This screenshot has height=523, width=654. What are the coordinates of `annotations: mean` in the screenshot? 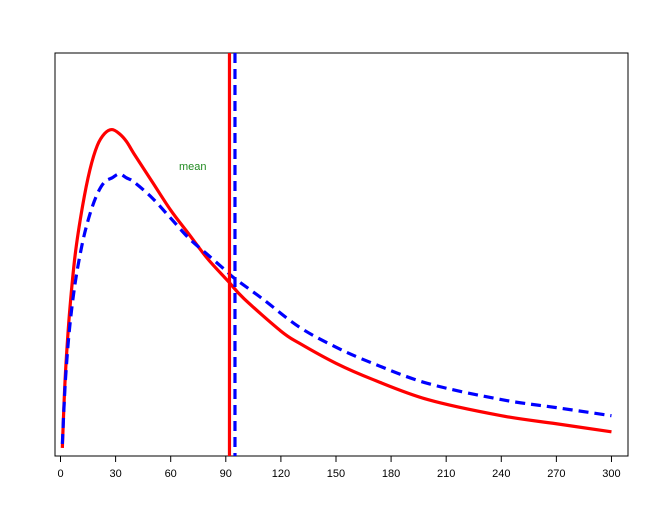 It's located at (193, 167).